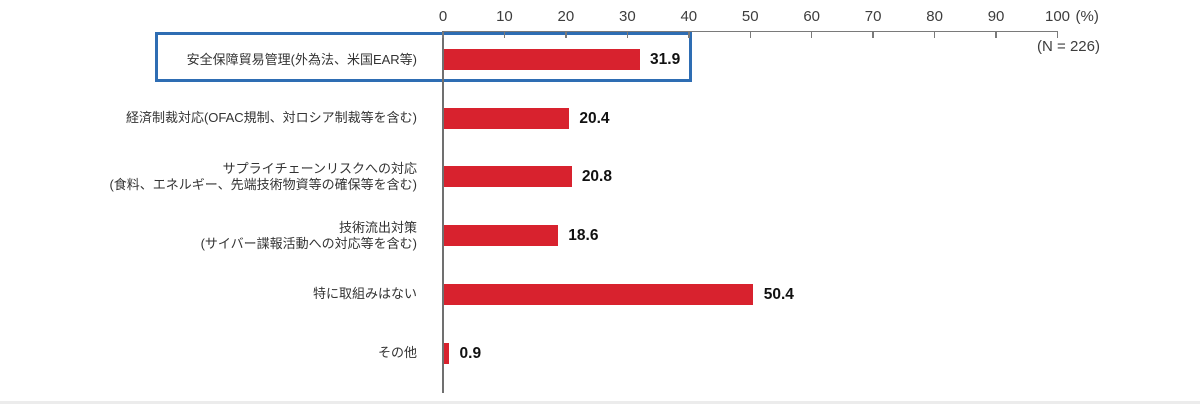  What do you see at coordinates (301, 59) in the screenshot?
I see `category-label: 安全保障貿易管理(外為法、米国EAR等)` at bounding box center [301, 59].